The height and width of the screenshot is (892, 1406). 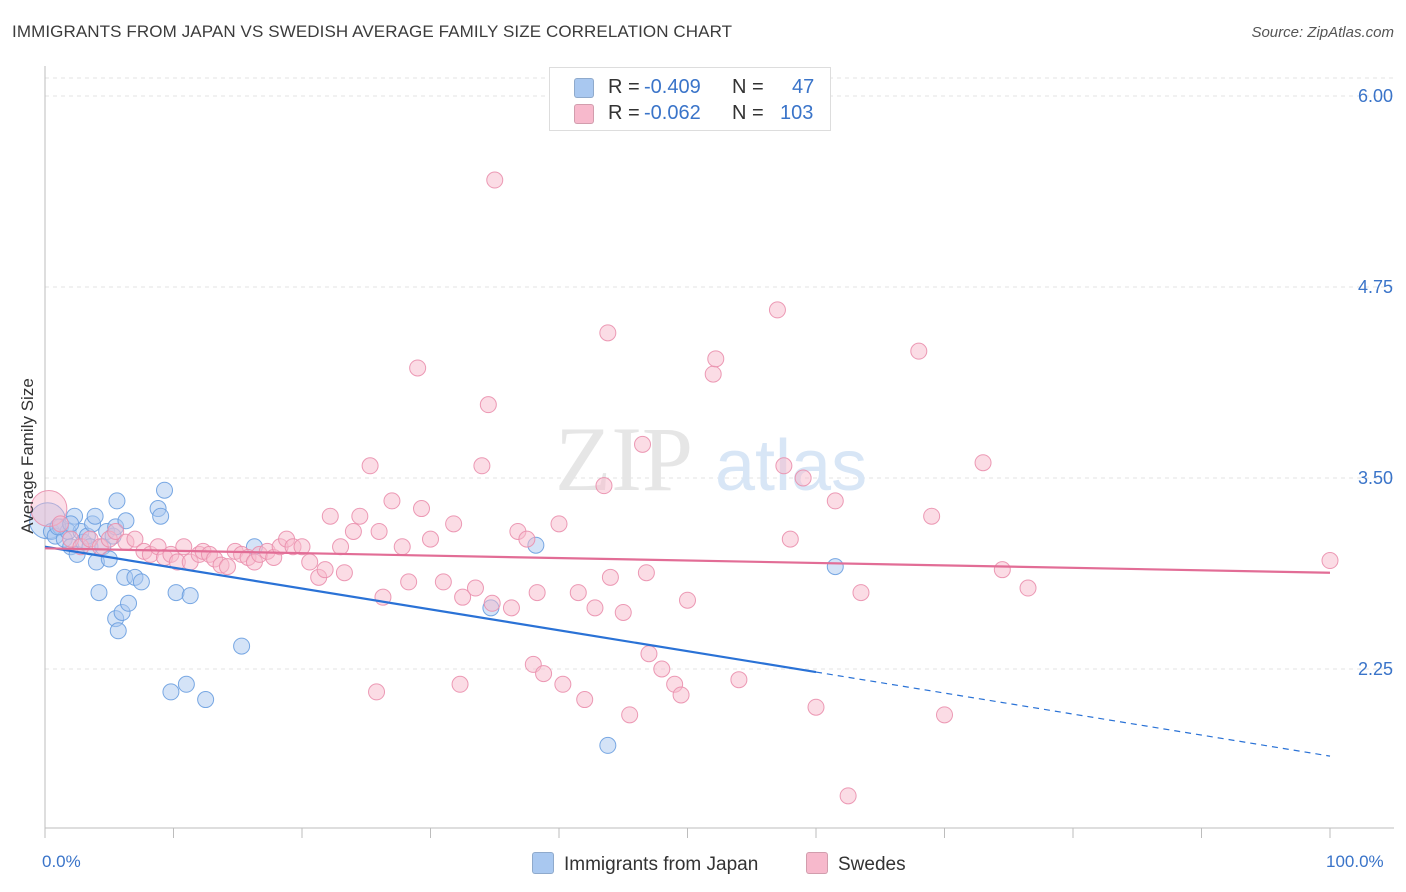 I want to click on watermark-zip: ZIP, so click(x=624, y=459).